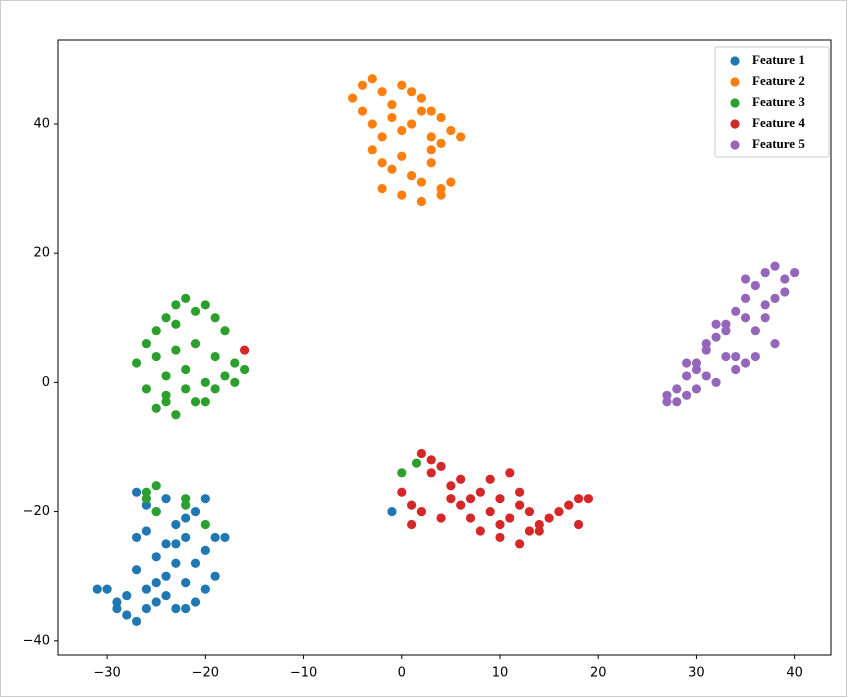 This screenshot has width=848, height=698. I want to click on y-tick-label: −40, so click(36, 640).